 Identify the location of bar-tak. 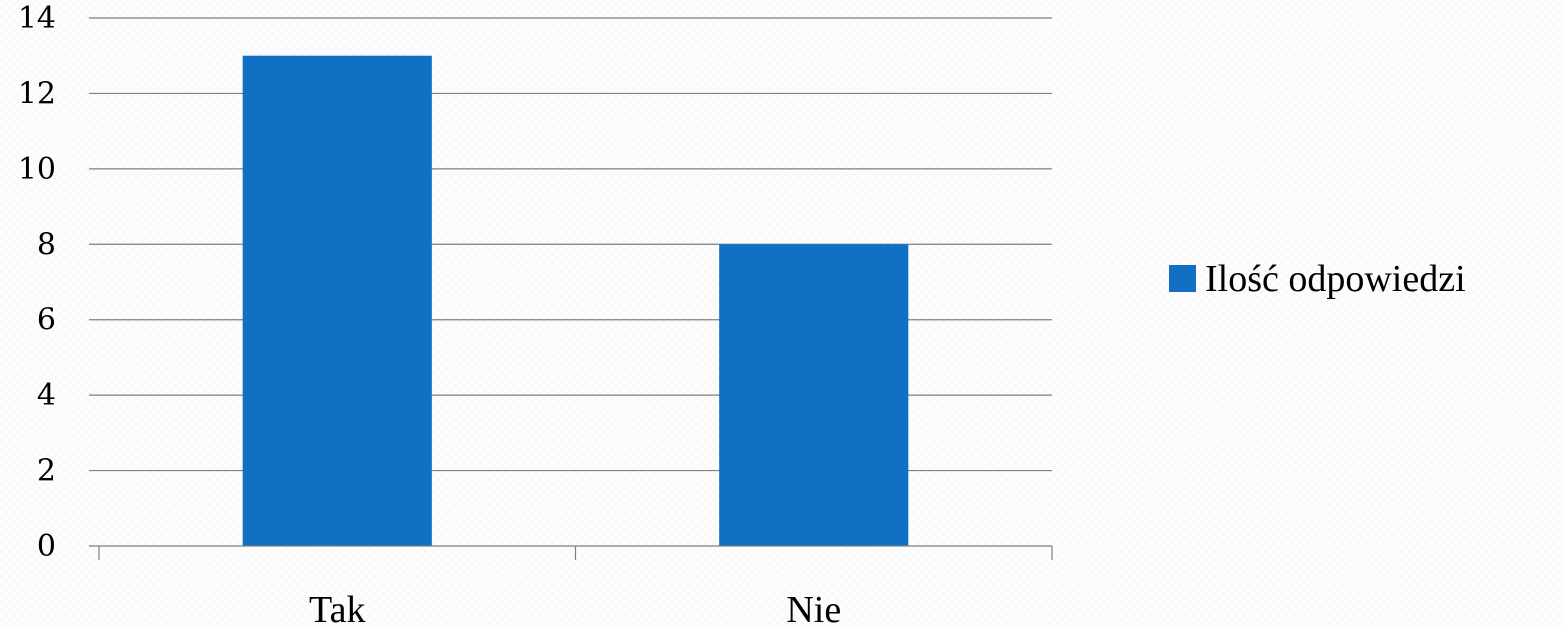
(337, 300).